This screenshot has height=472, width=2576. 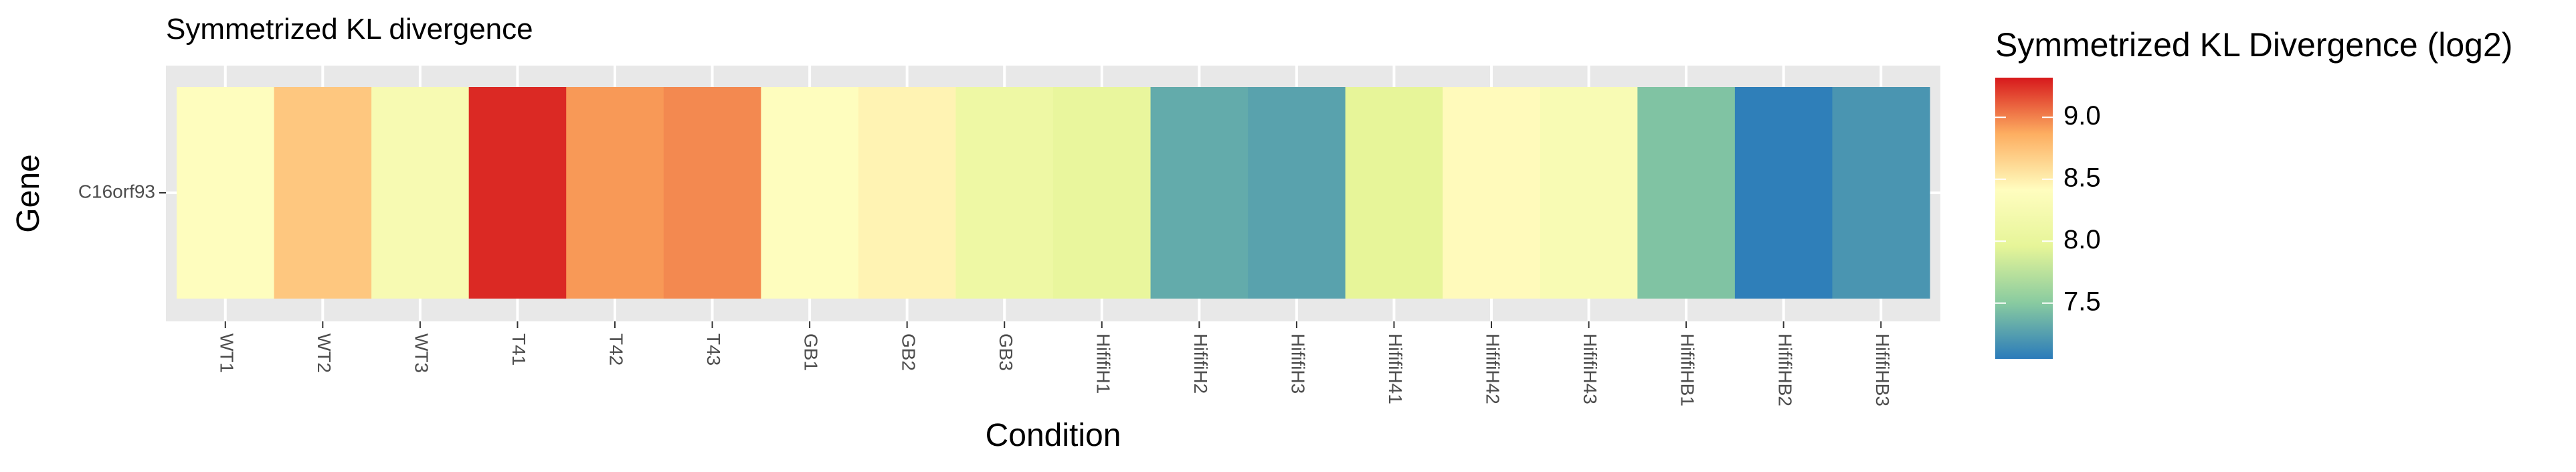 I want to click on legend-tick-label: 8.0, so click(x=2082, y=239).